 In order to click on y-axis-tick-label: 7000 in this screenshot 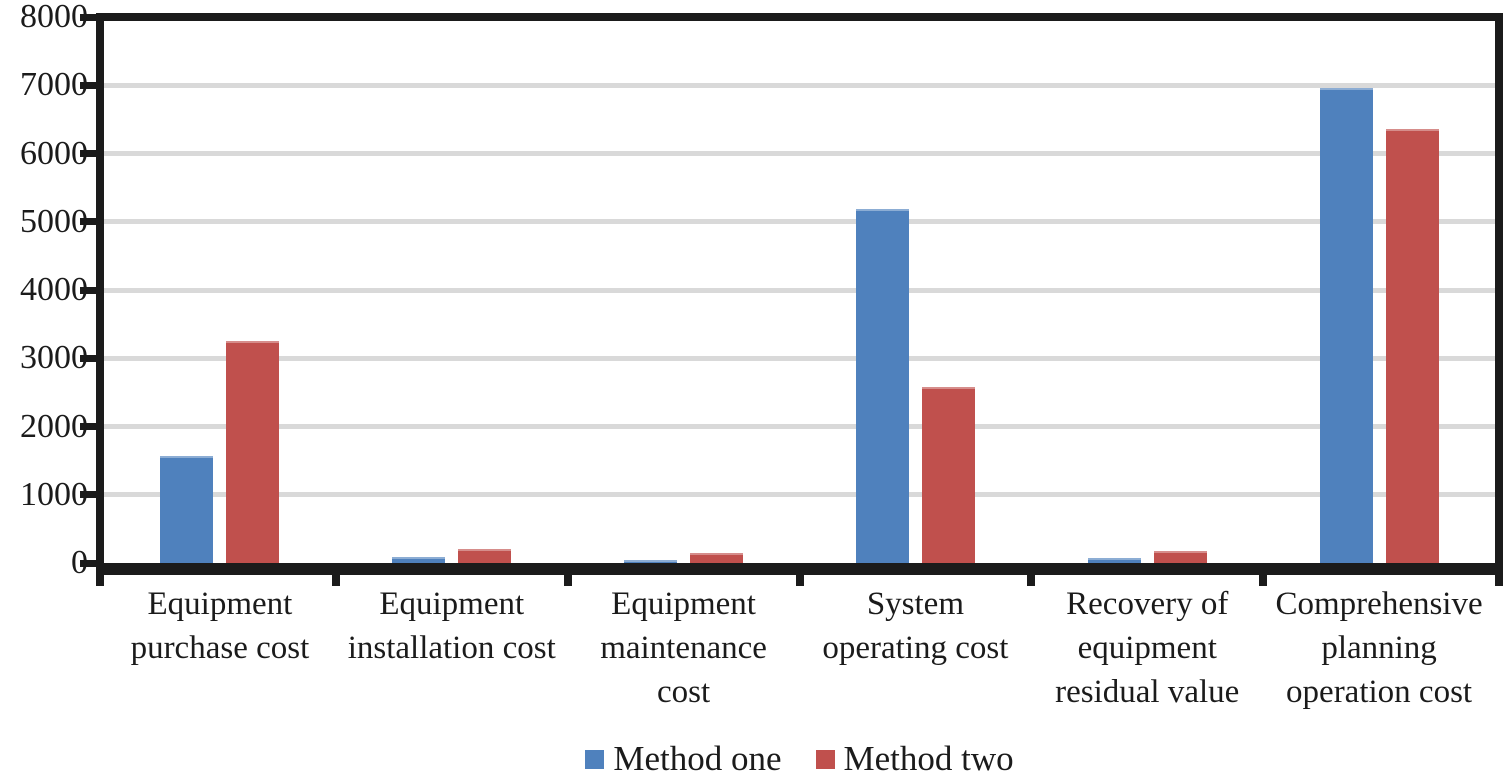, I will do `click(54, 85)`.